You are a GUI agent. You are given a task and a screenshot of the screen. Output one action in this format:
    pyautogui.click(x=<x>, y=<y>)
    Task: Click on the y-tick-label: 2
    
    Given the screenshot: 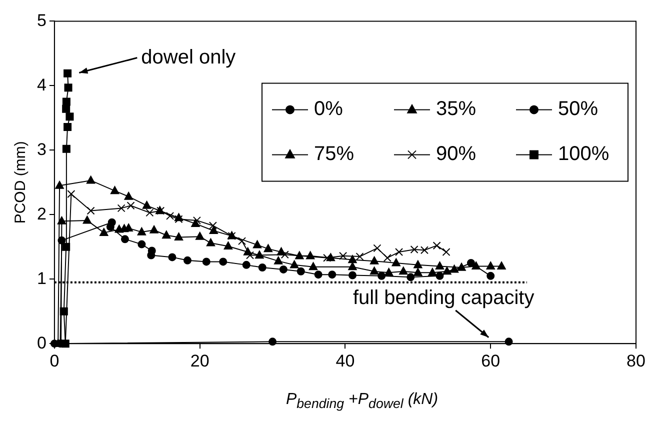 What is the action you would take?
    pyautogui.click(x=41, y=214)
    